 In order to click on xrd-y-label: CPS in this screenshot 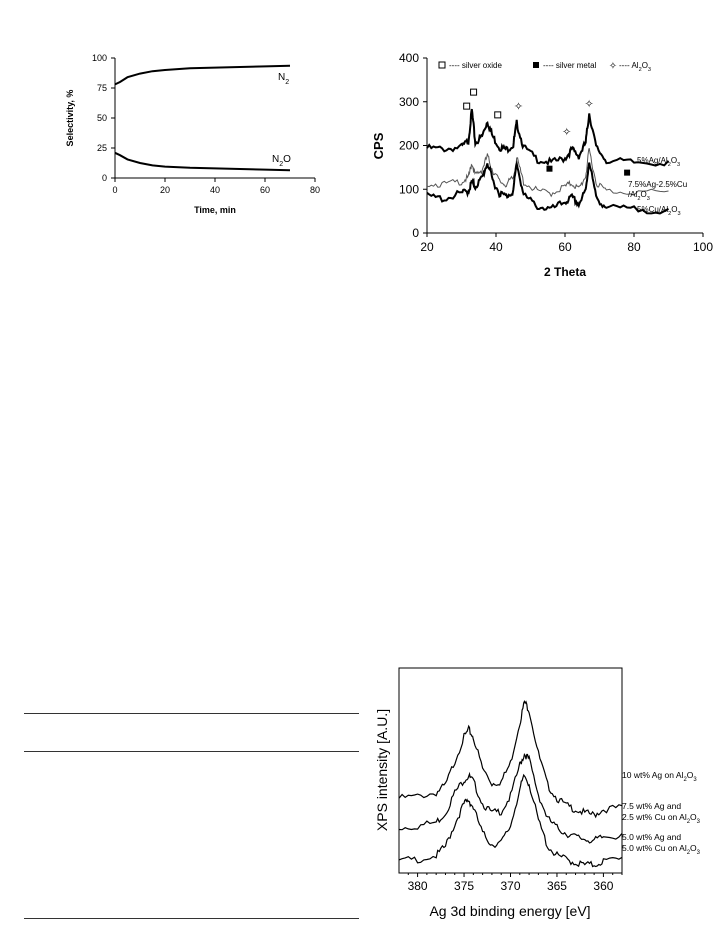, I will do `click(378, 145)`.